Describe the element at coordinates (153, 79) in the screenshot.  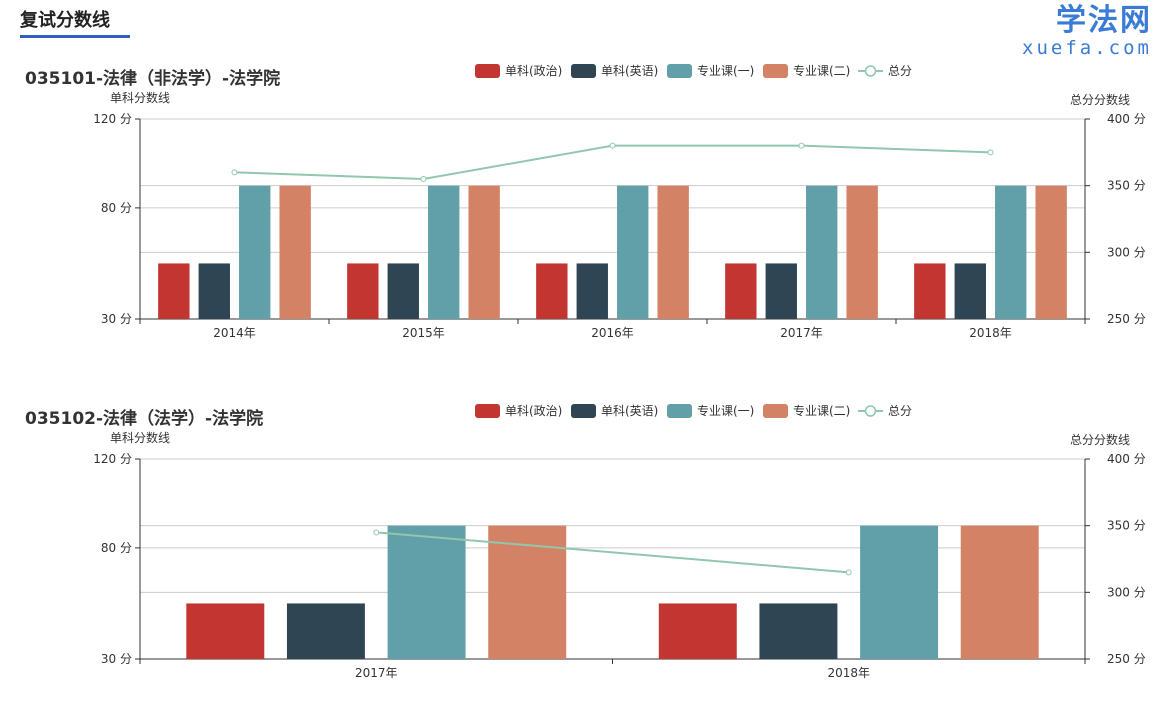
I see `chart-title: 035101-法律（非法学）-法学院` at that location.